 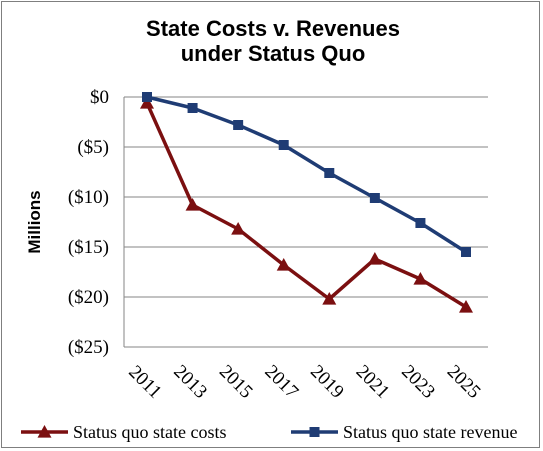 What do you see at coordinates (304, 382) in the screenshot?
I see `x-tick-labels: 2011 2013 2015 2017 2019 2021 2023 2025` at bounding box center [304, 382].